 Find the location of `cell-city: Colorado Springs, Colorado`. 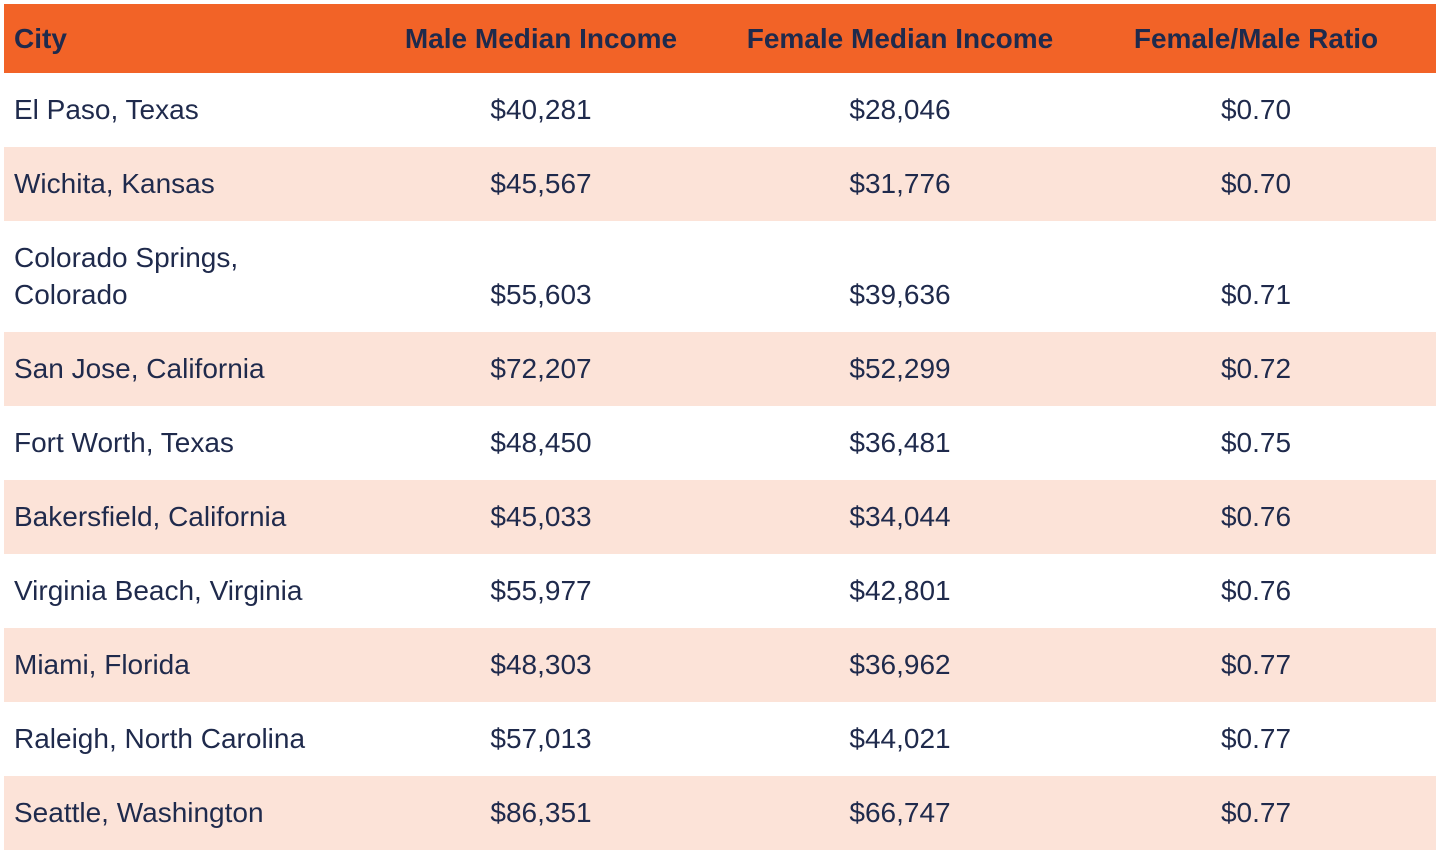

cell-city: Colorado Springs, Colorado is located at coordinates (126, 276).